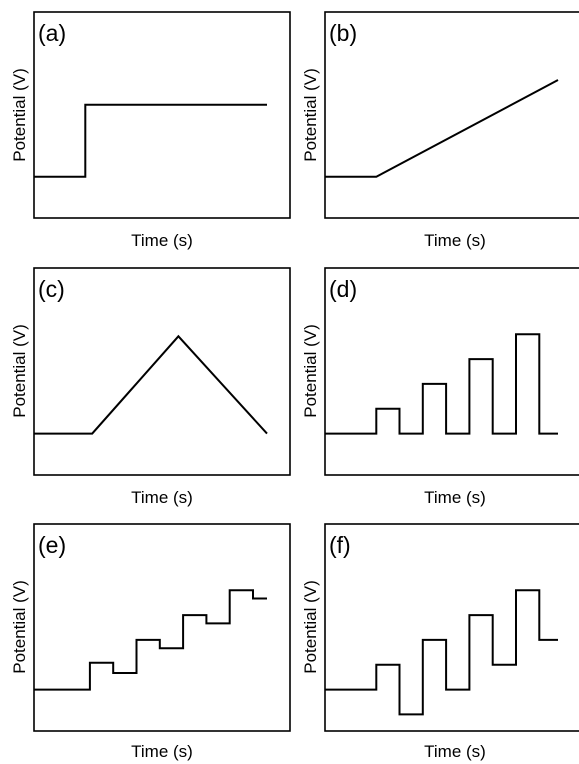  What do you see at coordinates (343, 289) in the screenshot?
I see `panel-d-label: (d)` at bounding box center [343, 289].